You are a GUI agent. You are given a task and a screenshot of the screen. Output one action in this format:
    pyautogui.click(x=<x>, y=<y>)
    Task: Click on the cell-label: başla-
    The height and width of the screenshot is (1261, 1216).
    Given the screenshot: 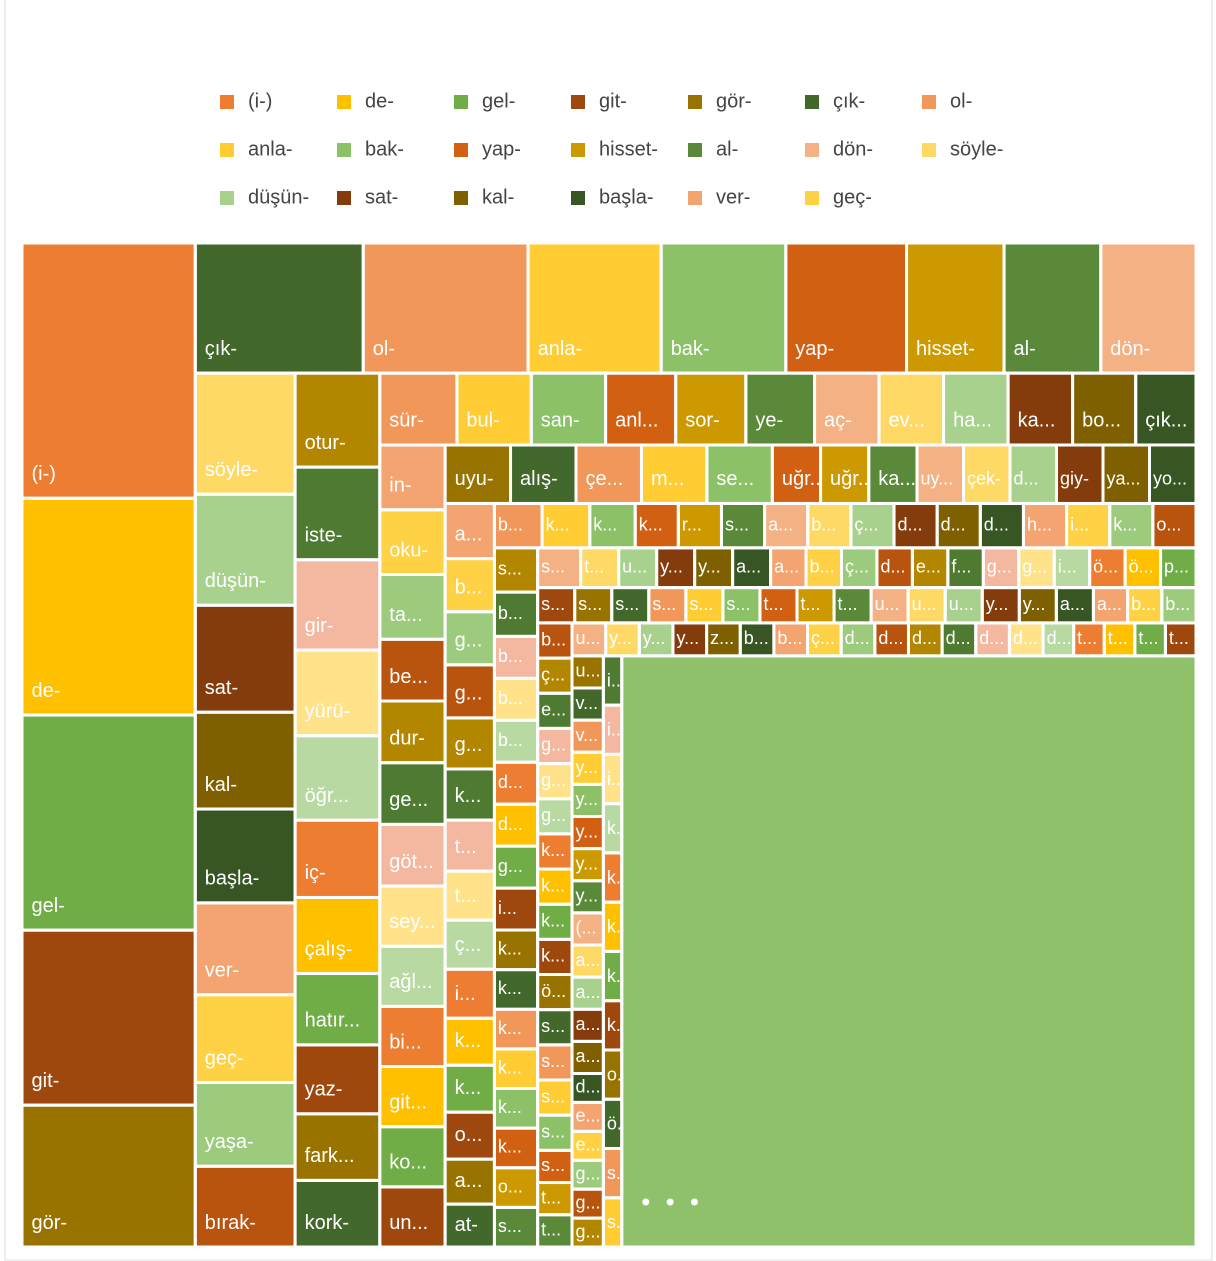 What is the action you would take?
    pyautogui.click(x=232, y=879)
    